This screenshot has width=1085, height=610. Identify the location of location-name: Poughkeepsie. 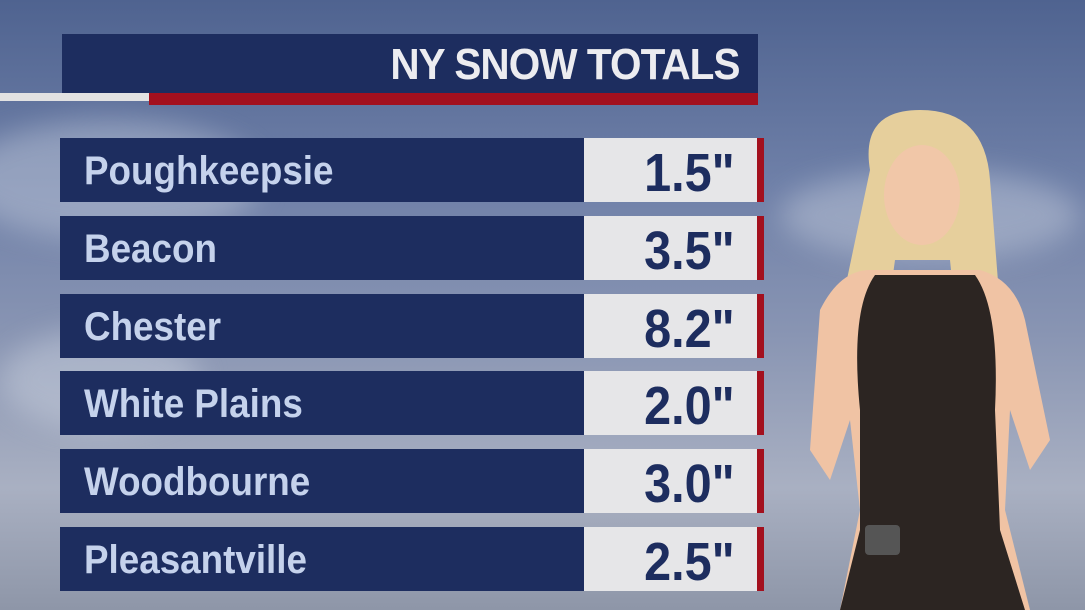
(209, 171).